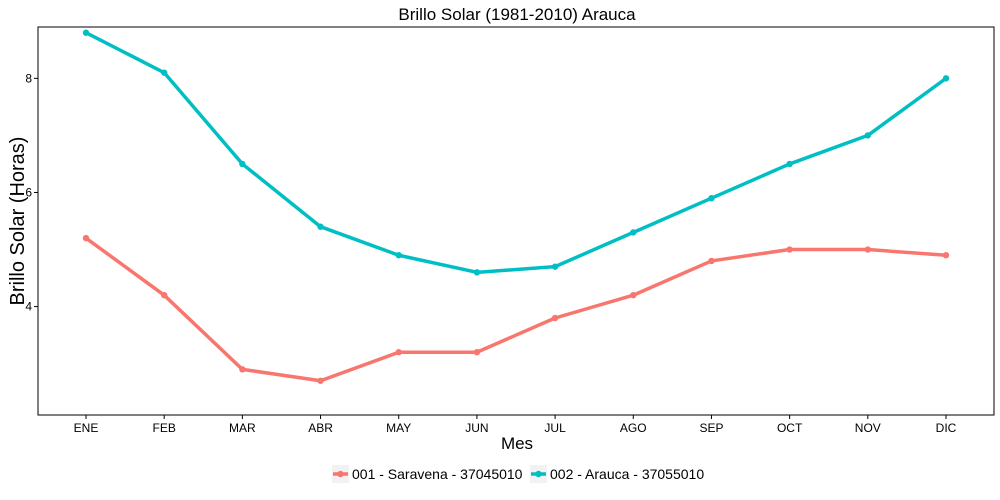 The width and height of the screenshot is (1000, 500). I want to click on legend-item: 001 - Saravena - 37045010, so click(427, 474).